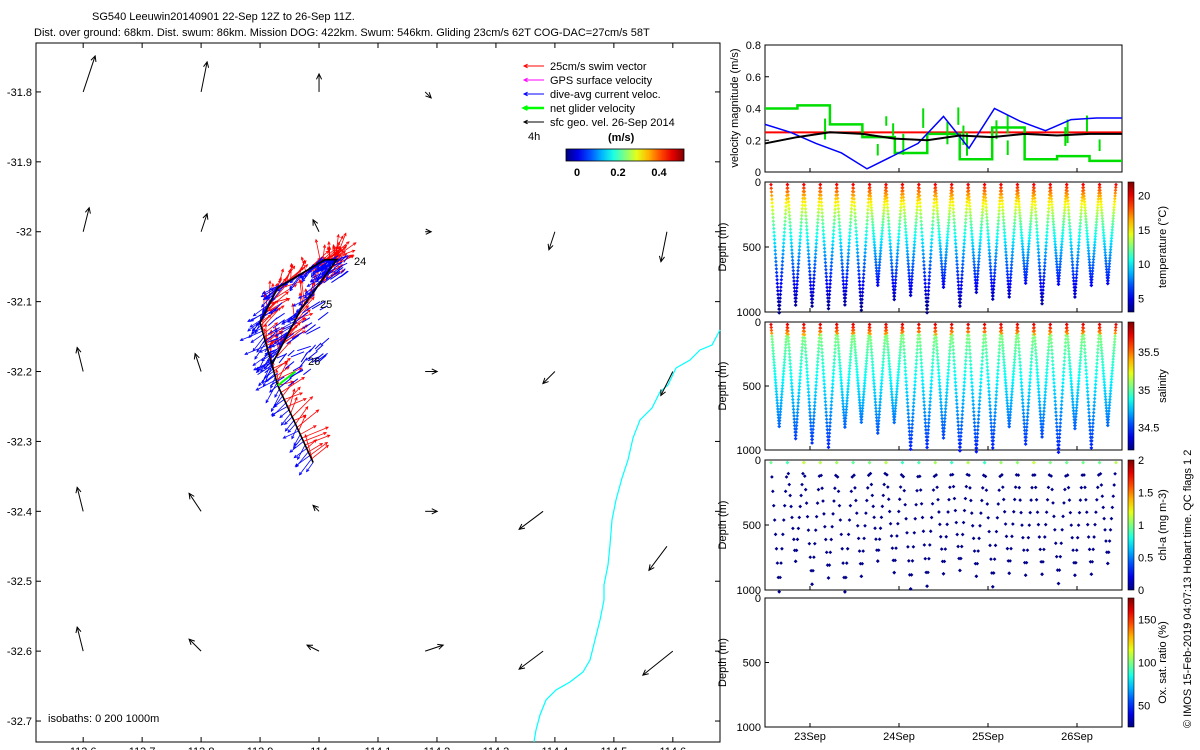 This screenshot has width=1200, height=750. I want to click on geo-velocity-arrow, so click(195, 502).